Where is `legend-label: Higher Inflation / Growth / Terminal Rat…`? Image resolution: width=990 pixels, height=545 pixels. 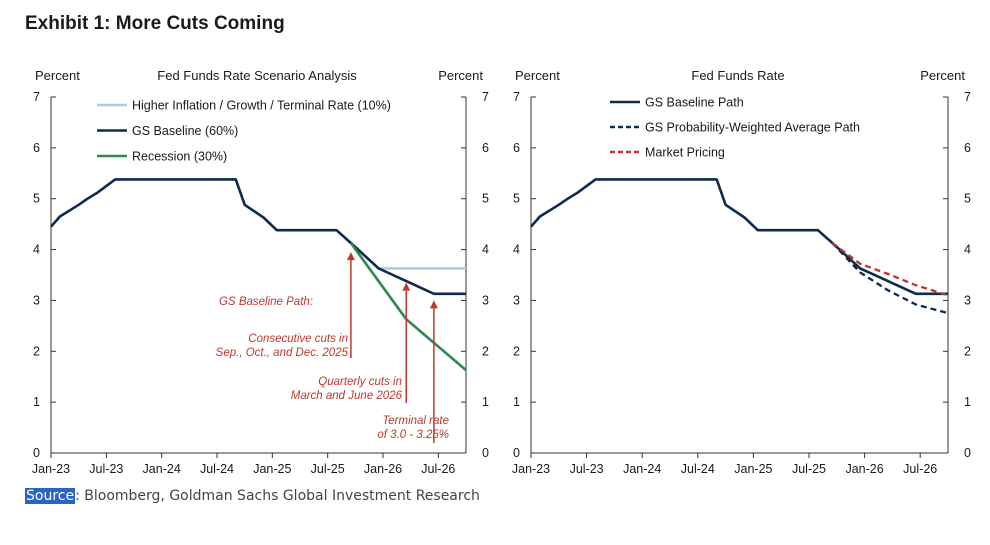
legend-label: Higher Inflation / Growth / Terminal Rat… is located at coordinates (261, 106).